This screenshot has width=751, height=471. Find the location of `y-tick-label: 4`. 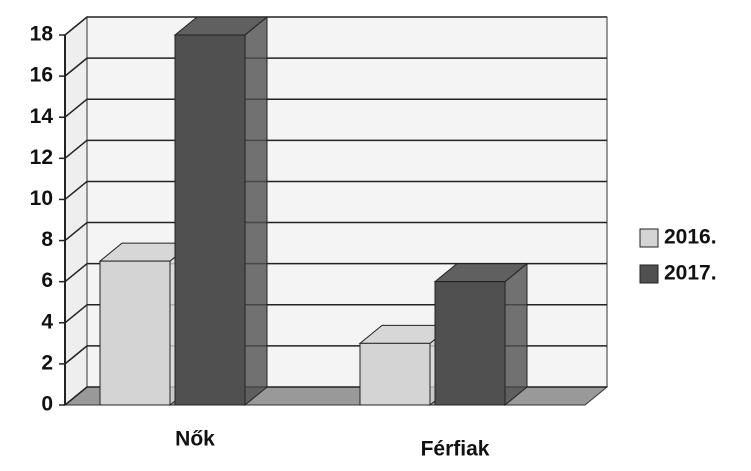

y-tick-label: 4 is located at coordinates (47, 321).